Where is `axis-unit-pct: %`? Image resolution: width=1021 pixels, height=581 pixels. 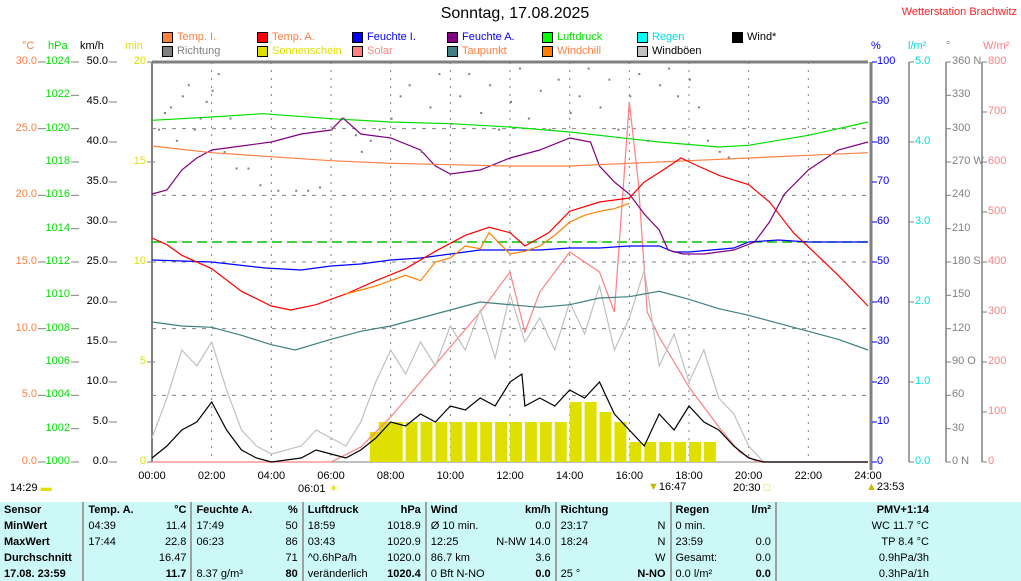 axis-unit-pct: % is located at coordinates (876, 46).